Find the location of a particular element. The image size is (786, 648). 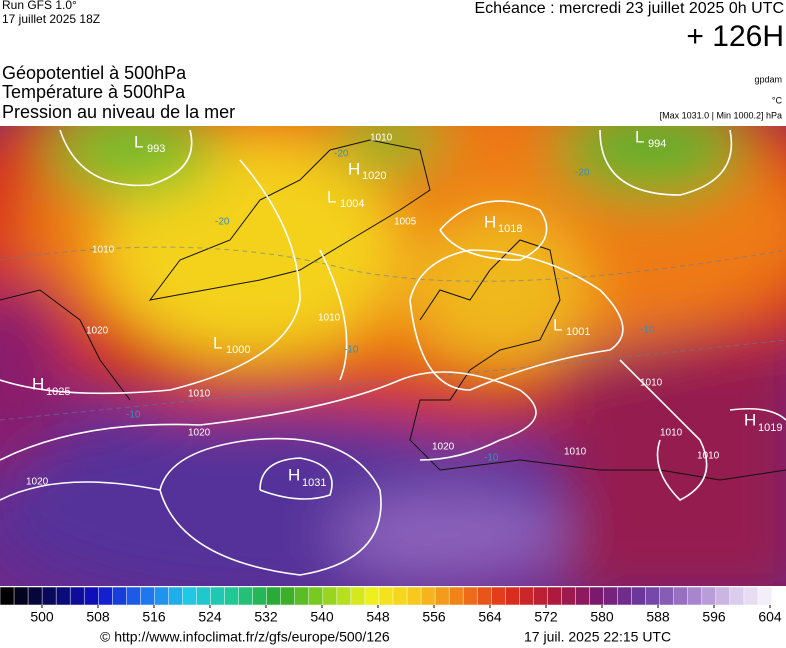

colorbar-label: 532 is located at coordinates (266, 617).